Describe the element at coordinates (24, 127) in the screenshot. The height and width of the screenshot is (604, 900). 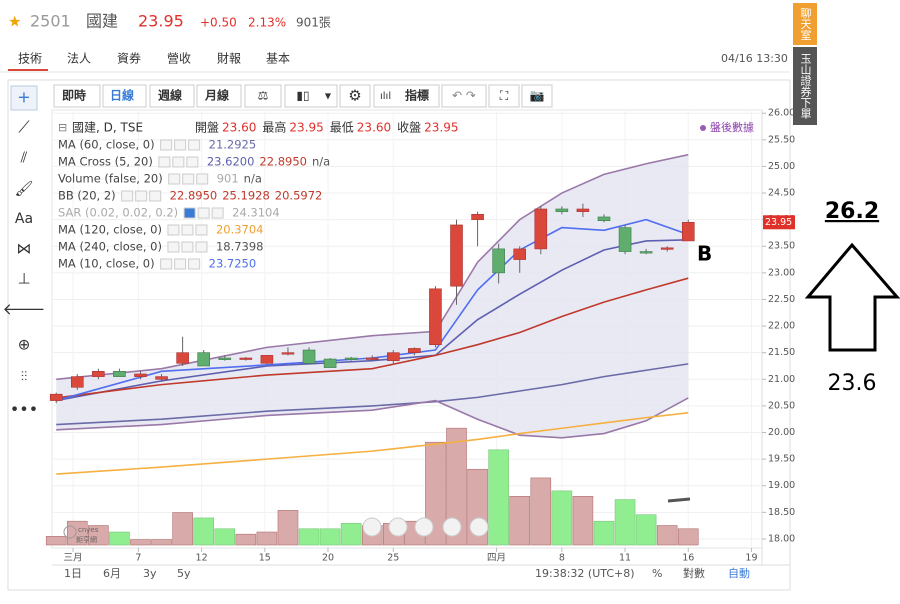
I see `line-tool: ⟋` at that location.